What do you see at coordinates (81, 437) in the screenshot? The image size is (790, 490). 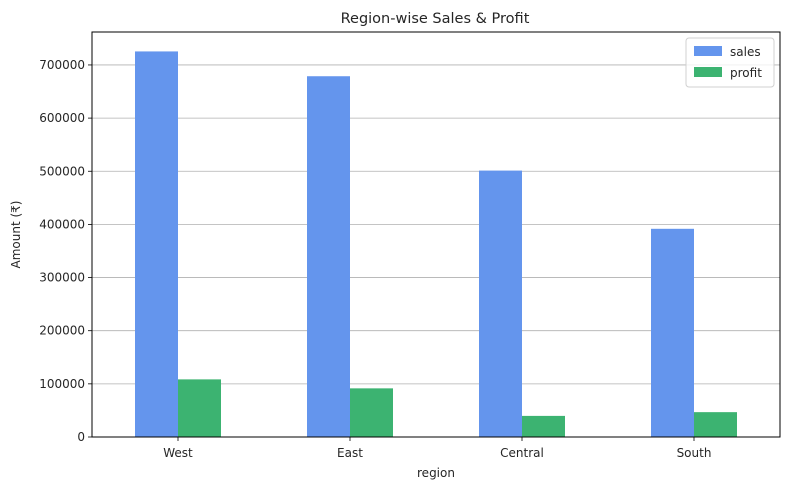 I see `y-tick-label: 0` at bounding box center [81, 437].